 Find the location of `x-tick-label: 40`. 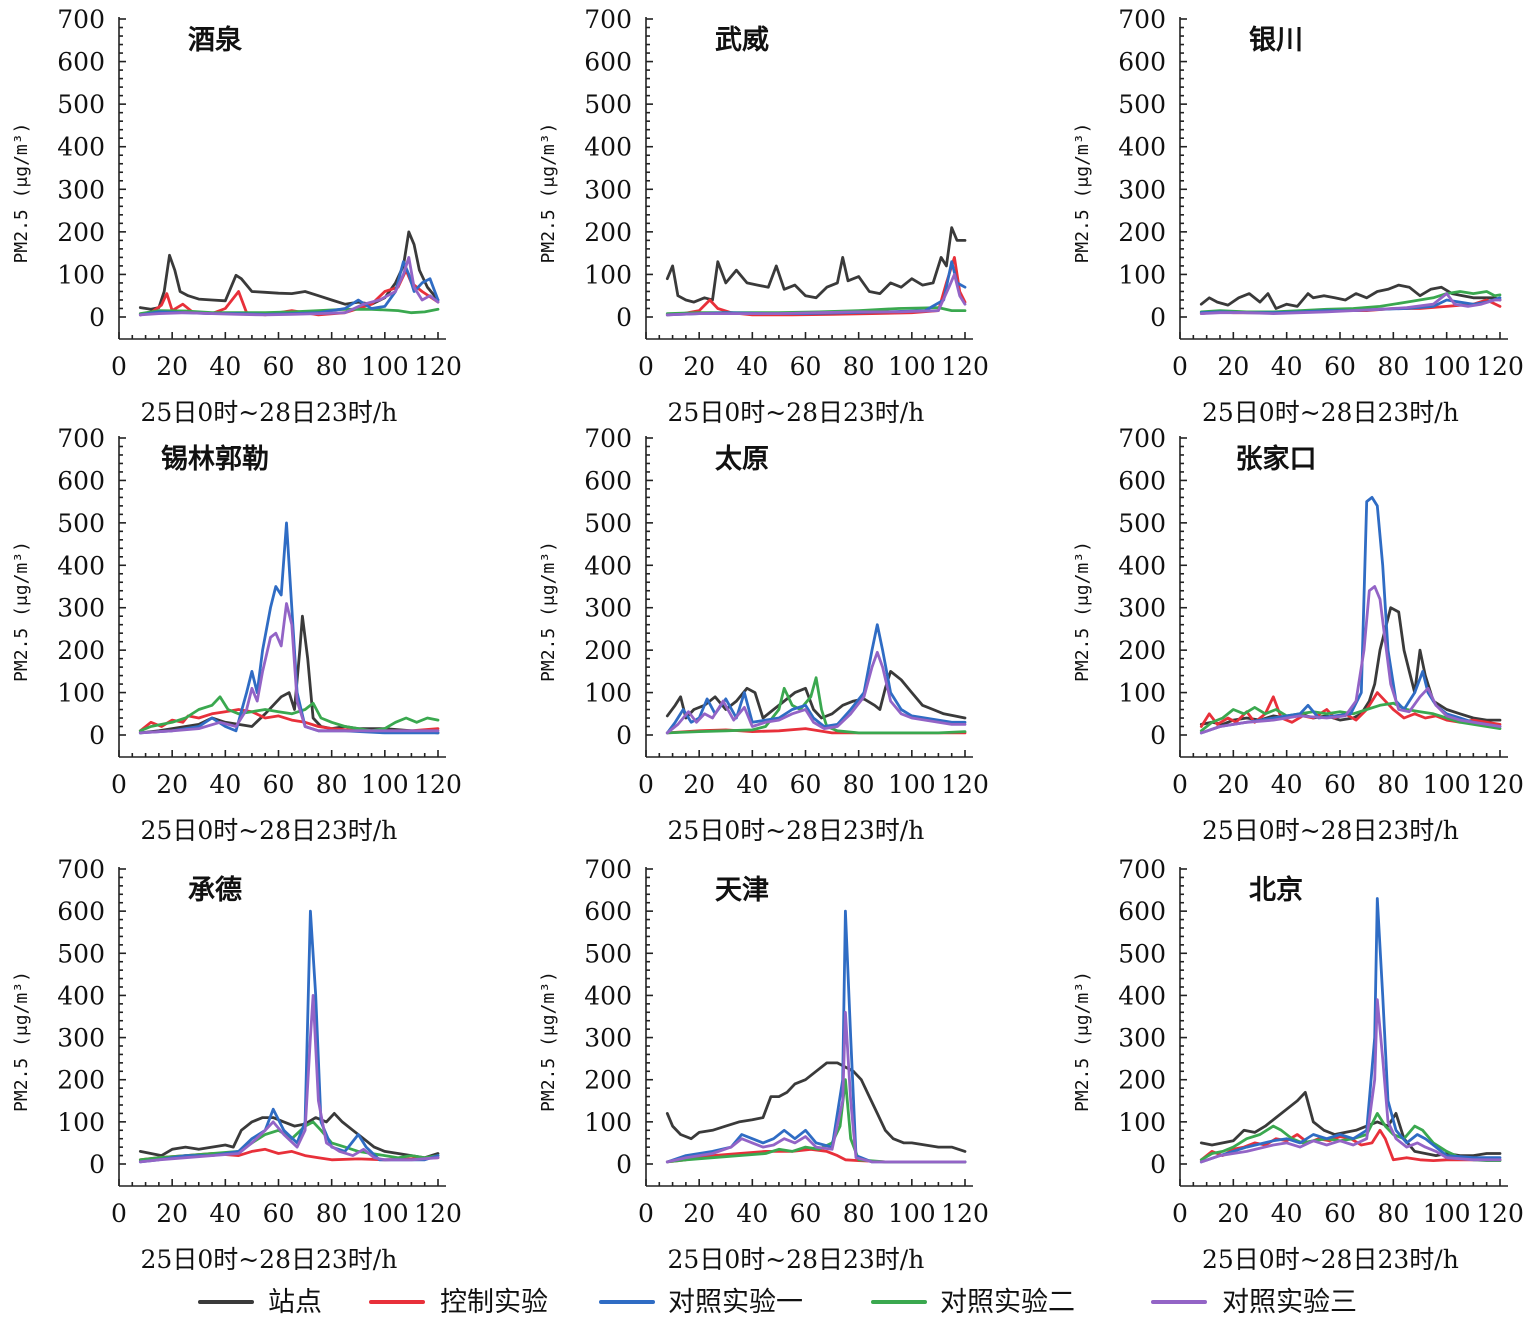

x-tick-label: 40 is located at coordinates (225, 784).